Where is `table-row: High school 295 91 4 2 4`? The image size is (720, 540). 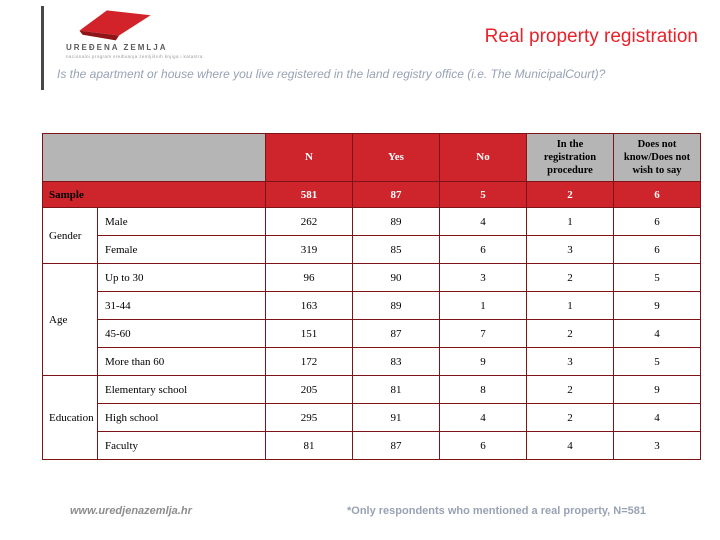
table-row: High school 295 91 4 2 4 is located at coordinates (372, 417).